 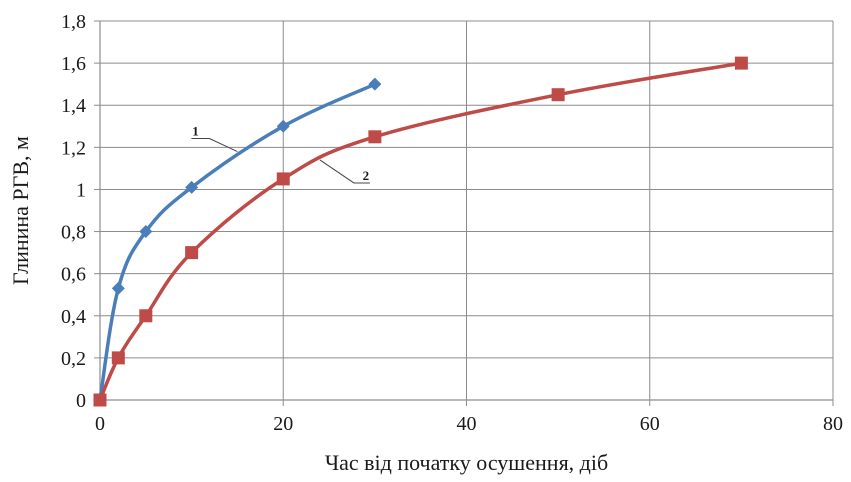 I want to click on x-tick-label: 40, so click(x=467, y=424).